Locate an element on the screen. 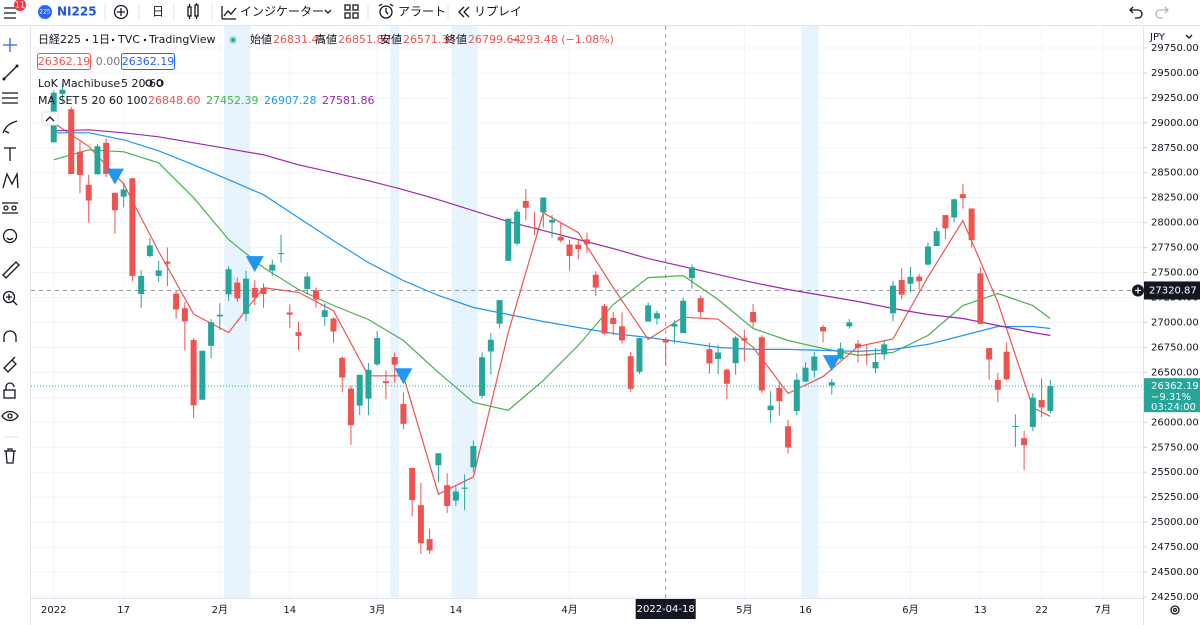  legend-symbol: 日経225 is located at coordinates (59, 39).